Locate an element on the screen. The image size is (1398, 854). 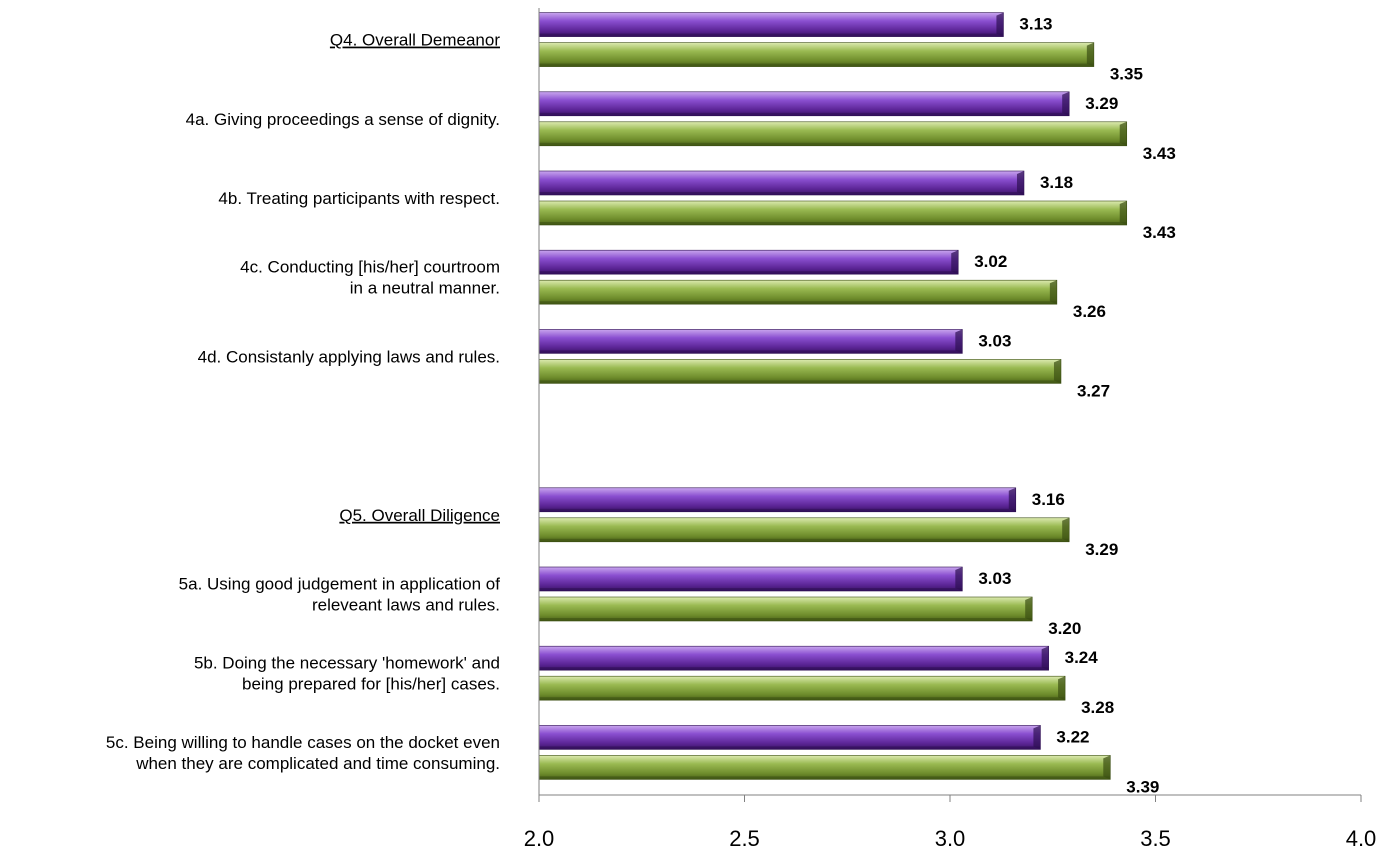
data-label: 3.28 is located at coordinates (1097, 707).